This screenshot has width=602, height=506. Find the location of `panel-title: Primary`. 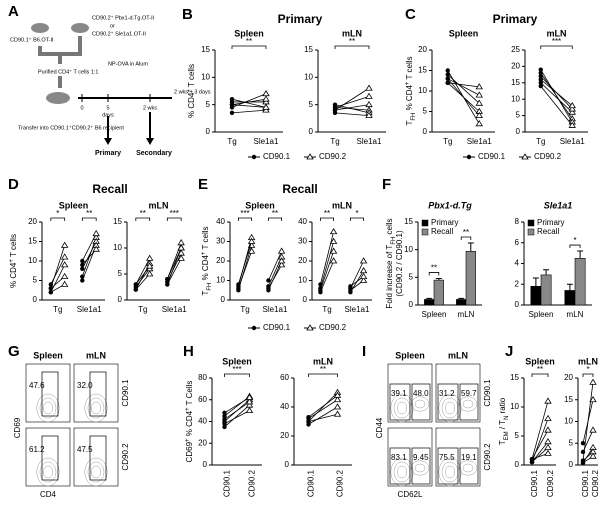

panel-title: Primary is located at coordinates (515, 19).